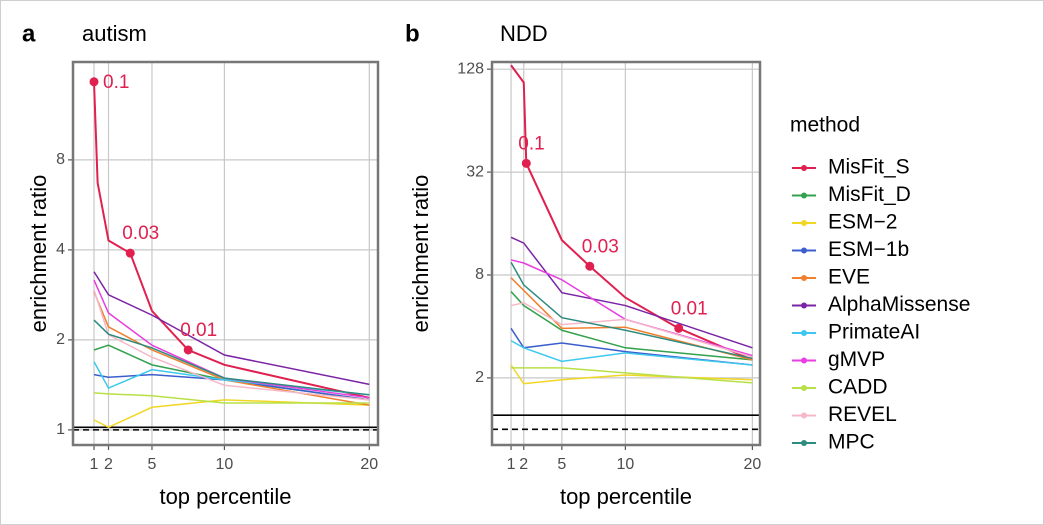 Image resolution: width=1044 pixels, height=525 pixels. What do you see at coordinates (869, 194) in the screenshot?
I see `legend-label: MisFit_D` at bounding box center [869, 194].